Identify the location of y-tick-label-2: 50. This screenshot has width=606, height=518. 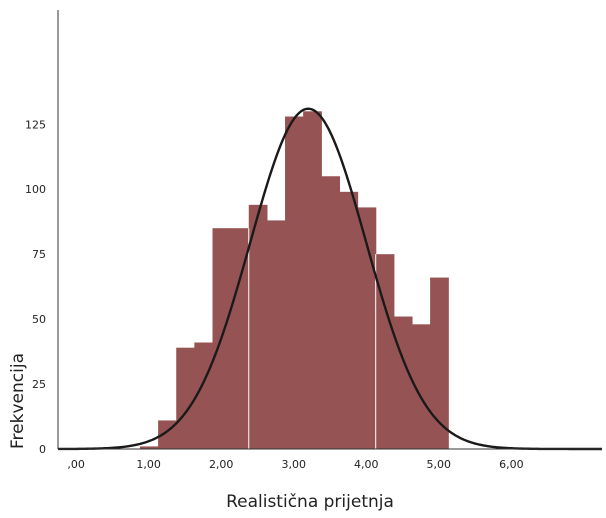
(39, 319).